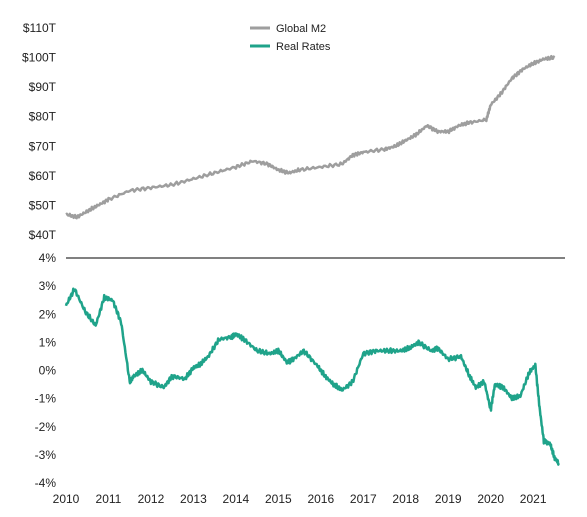 This screenshot has width=587, height=517. I want to click on x-tick-label: 2012, so click(151, 499).